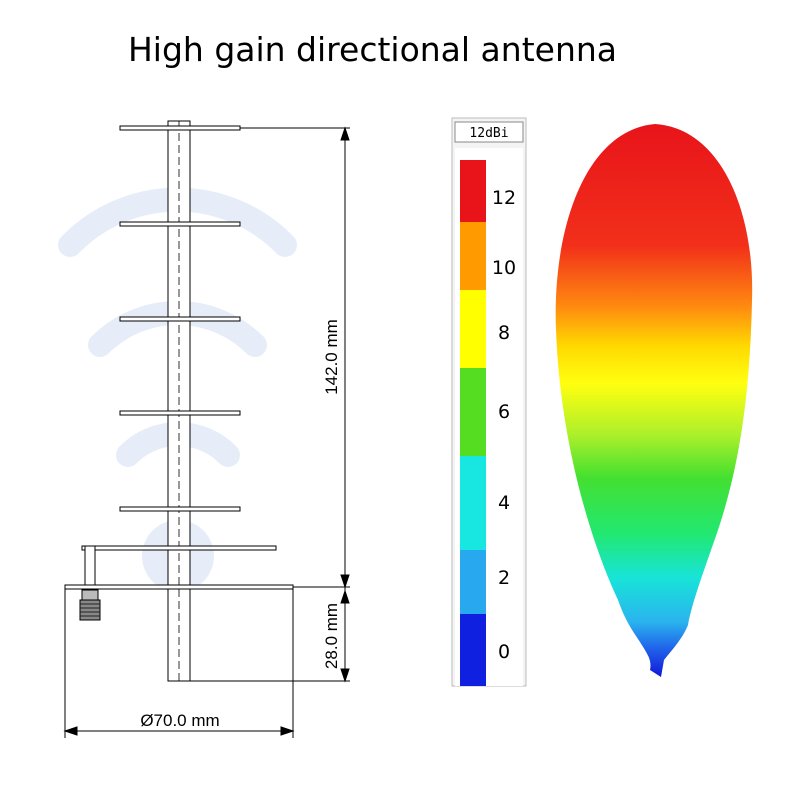 The height and width of the screenshot is (800, 800). Describe the element at coordinates (179, 720) in the screenshot. I see `diameter-dimension-label: Ø70.0 mm` at that location.